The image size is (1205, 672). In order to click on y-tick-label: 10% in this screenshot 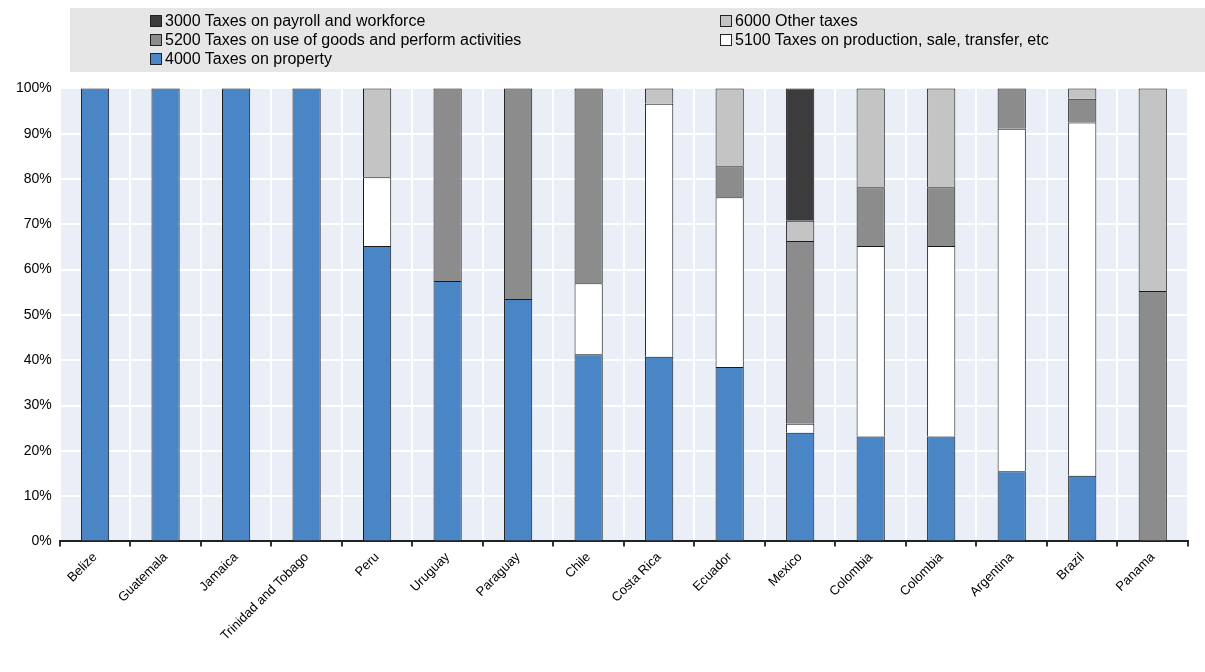, I will do `click(37, 495)`.